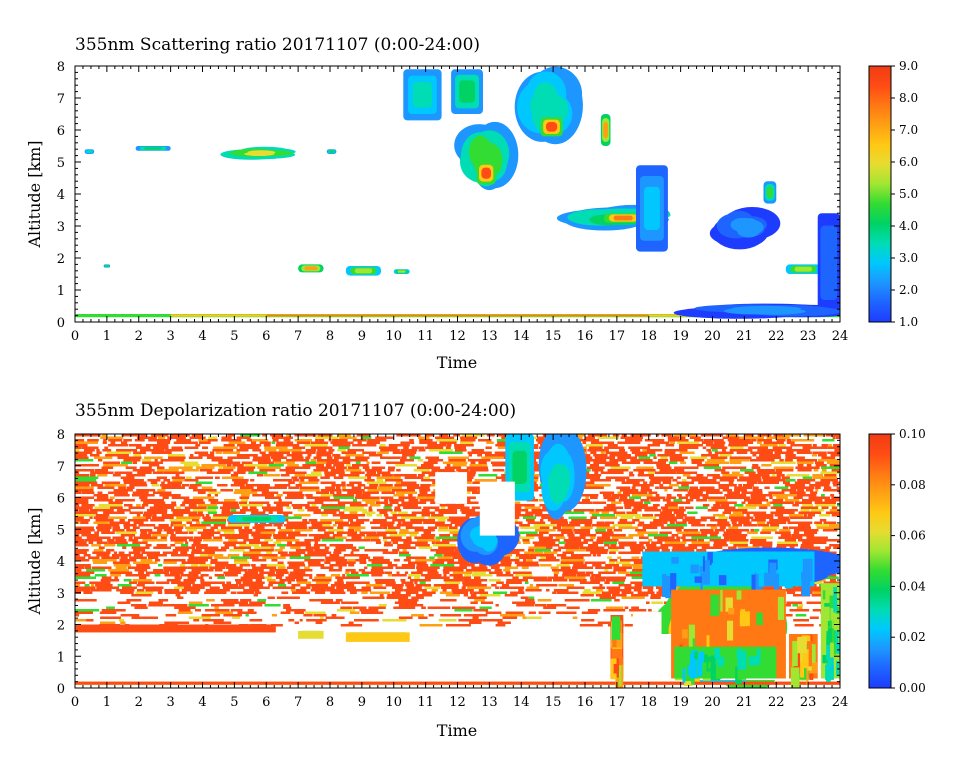 The width and height of the screenshot is (960, 770). I want to click on colorbar-tick-label: 4.0, so click(908, 226).